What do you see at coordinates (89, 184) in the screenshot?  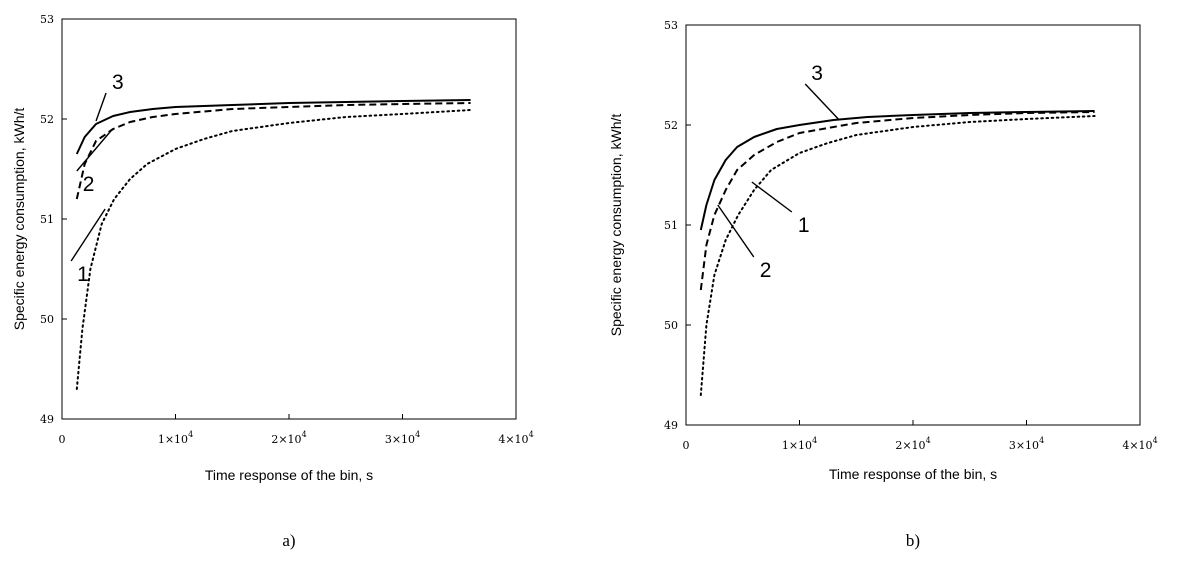 I see `curve-label-a-2: 2` at bounding box center [89, 184].